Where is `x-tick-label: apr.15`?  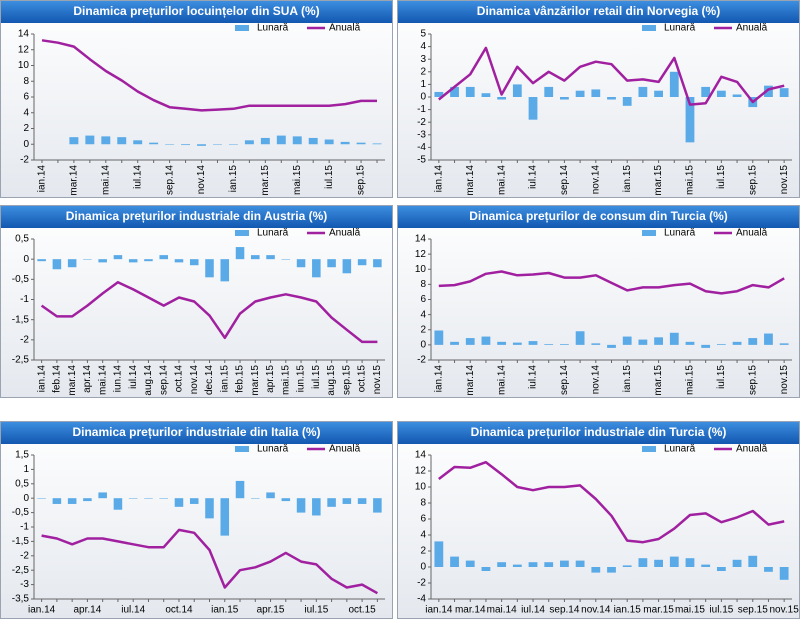 x-tick-label: apr.15 is located at coordinates (270, 379).